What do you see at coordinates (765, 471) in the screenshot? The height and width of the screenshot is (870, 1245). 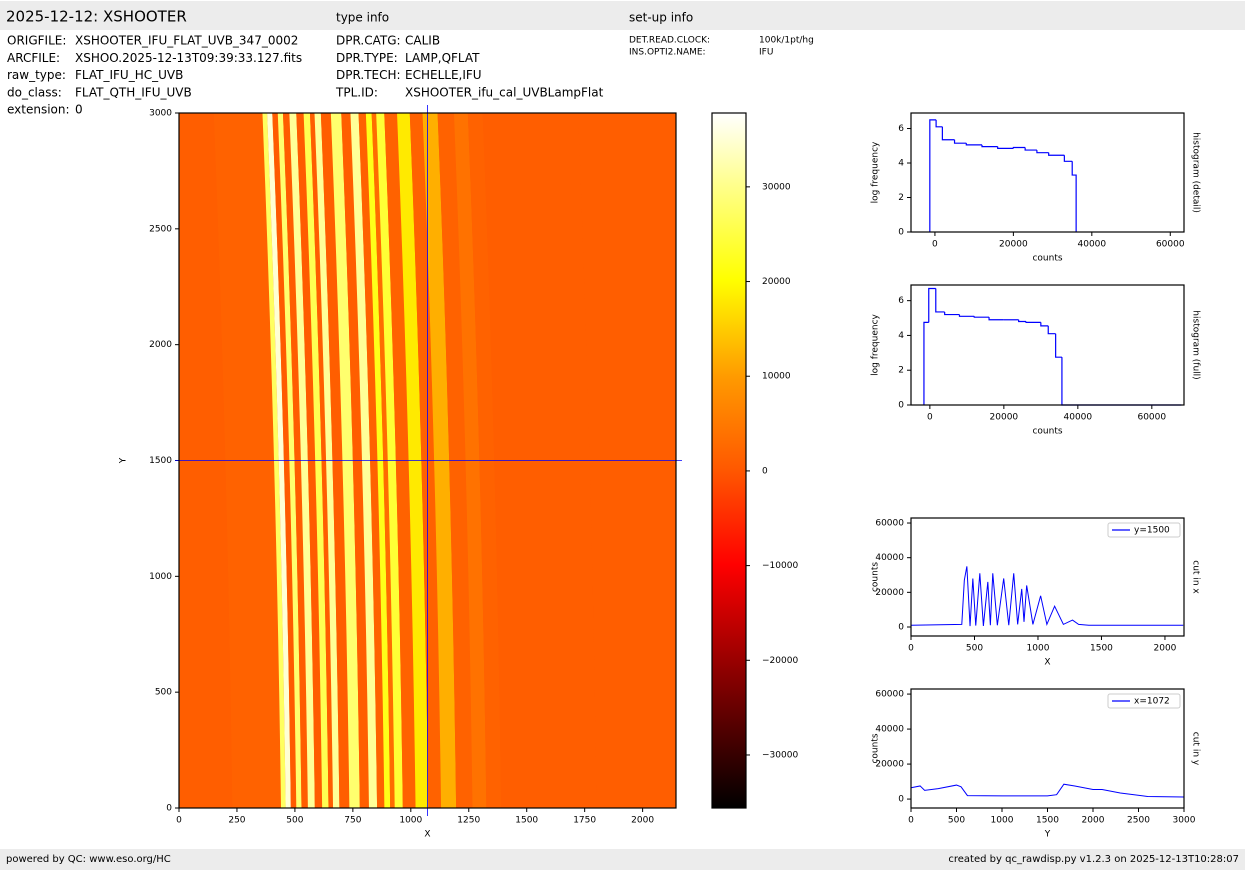 I see `colorbar-tick-label: 0` at bounding box center [765, 471].